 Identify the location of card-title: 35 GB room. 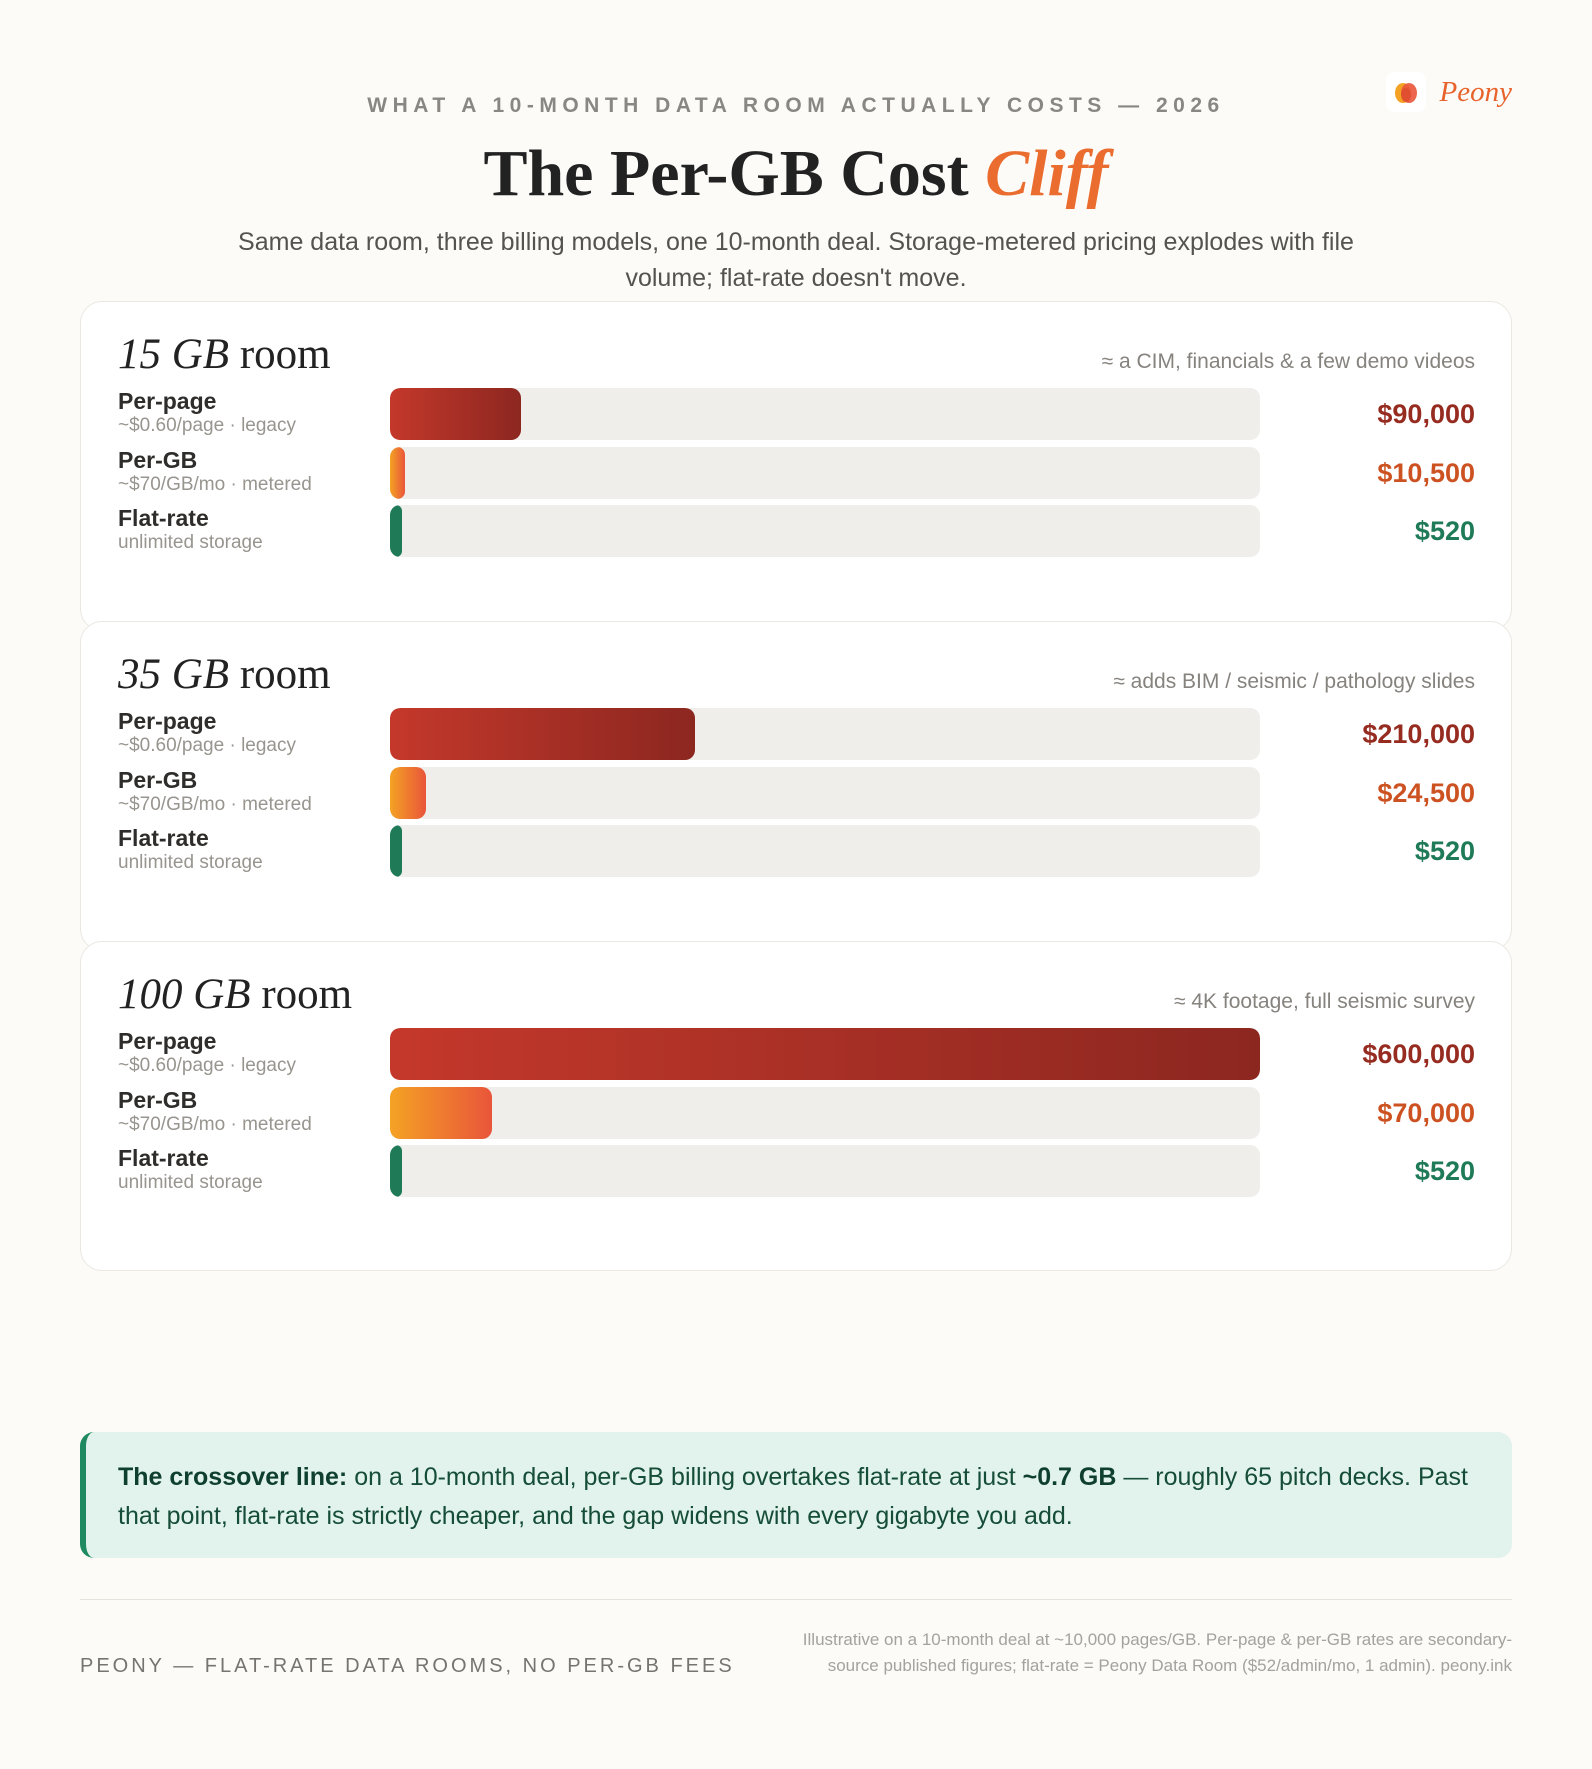
(224, 674).